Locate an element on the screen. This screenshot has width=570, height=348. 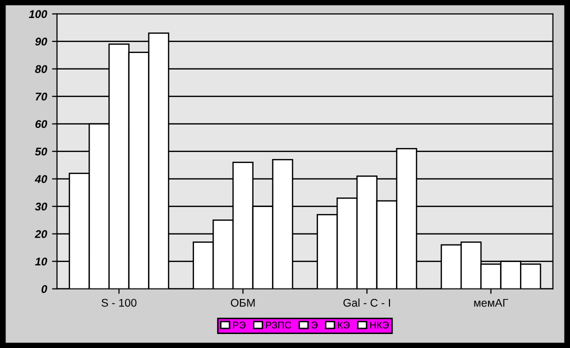
y-tick-label: 90 is located at coordinates (41, 42).